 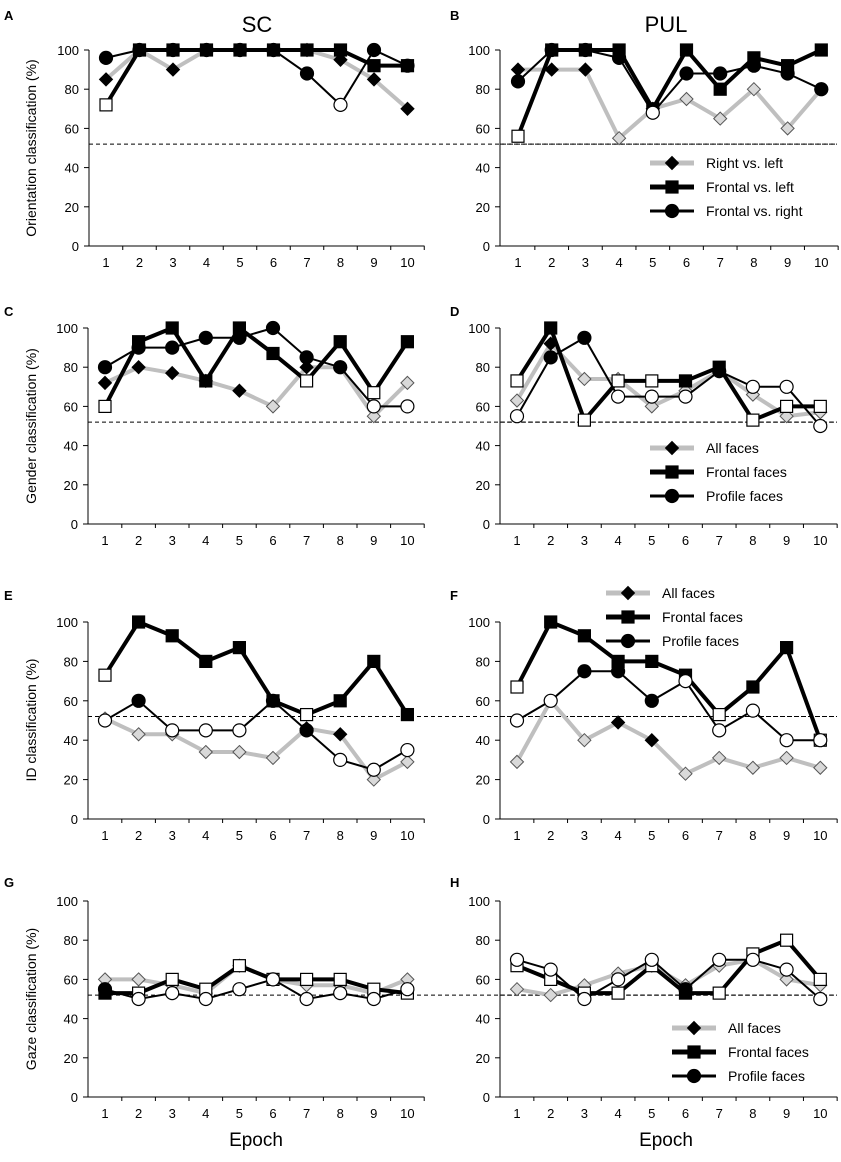 What do you see at coordinates (617, 1113) in the screenshot?
I see `x-tick-label: 4` at bounding box center [617, 1113].